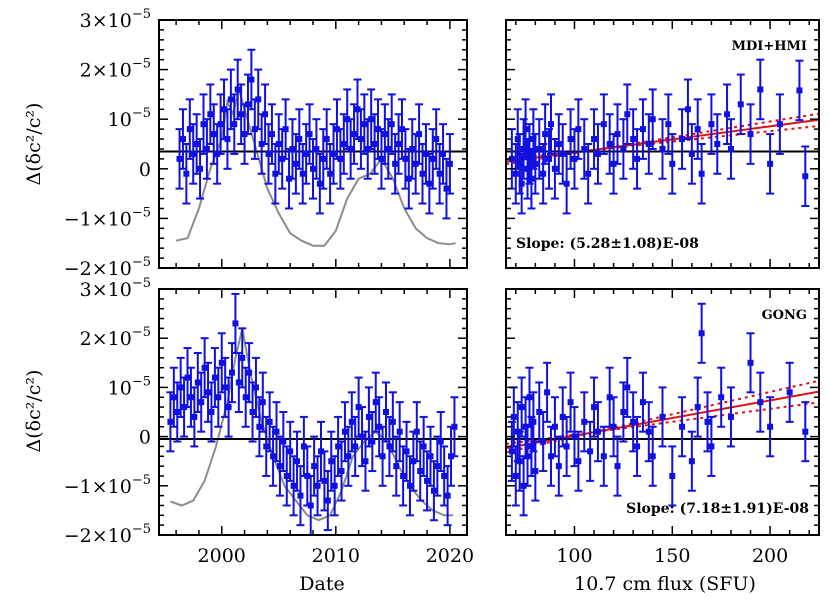 The width and height of the screenshot is (830, 611). I want to click on y-tick-label-mantissa: −2×10, so click(98, 269).